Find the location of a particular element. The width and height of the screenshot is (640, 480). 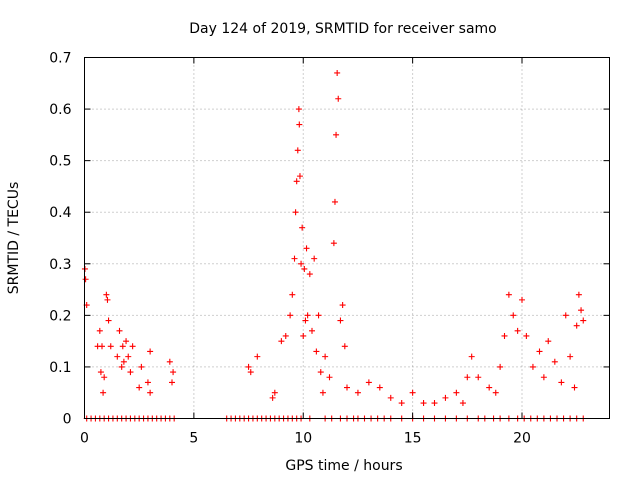

y-tick-label: 0.4 is located at coordinates (60, 213).